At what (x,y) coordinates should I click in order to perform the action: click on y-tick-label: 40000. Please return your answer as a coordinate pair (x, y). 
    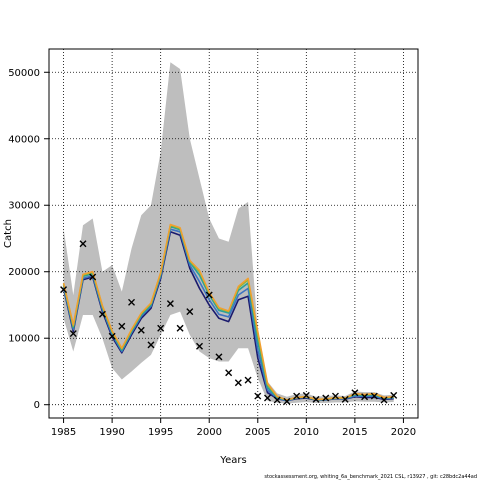
    Looking at the image, I should click on (24, 139).